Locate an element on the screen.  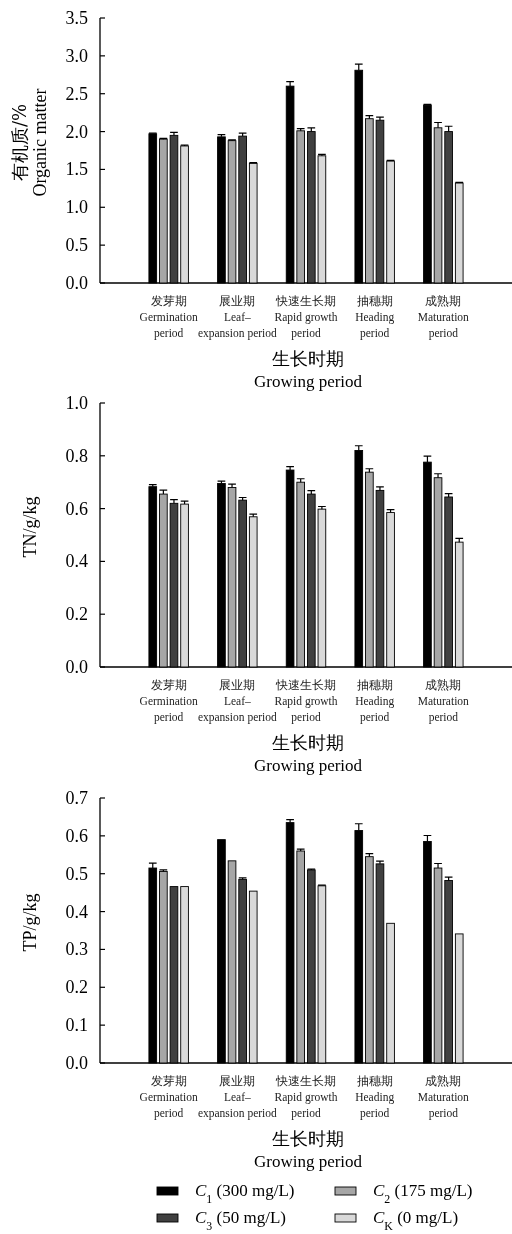
y-tick-label: 0.7 is located at coordinates (76, 798).